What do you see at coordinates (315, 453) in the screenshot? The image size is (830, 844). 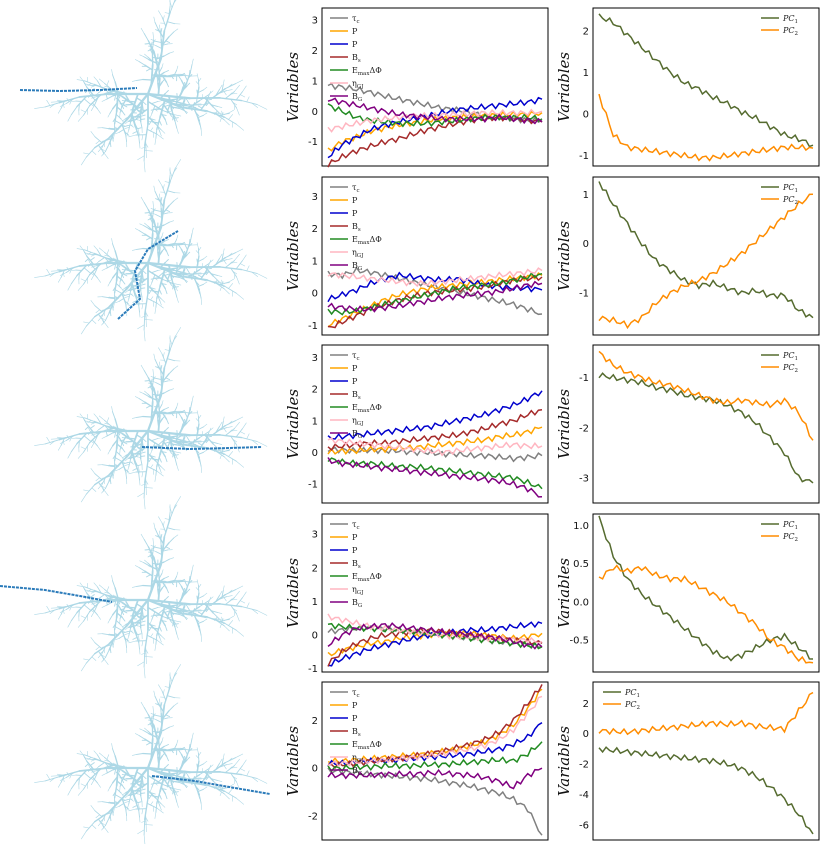 I see `y-tick-label: 0` at bounding box center [315, 453].